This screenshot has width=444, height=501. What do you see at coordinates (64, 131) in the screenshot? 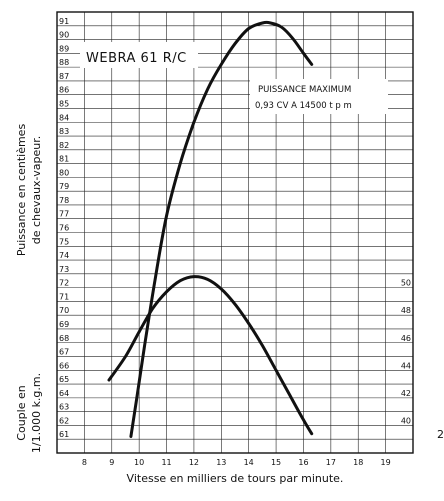
I see `power-tick-label: 83` at bounding box center [64, 131].